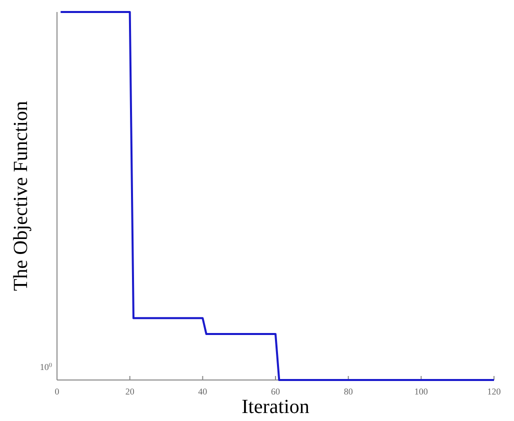 Image resolution: width=514 pixels, height=421 pixels. What do you see at coordinates (46, 367) in the screenshot?
I see `text: 10$^{0}$` at bounding box center [46, 367].